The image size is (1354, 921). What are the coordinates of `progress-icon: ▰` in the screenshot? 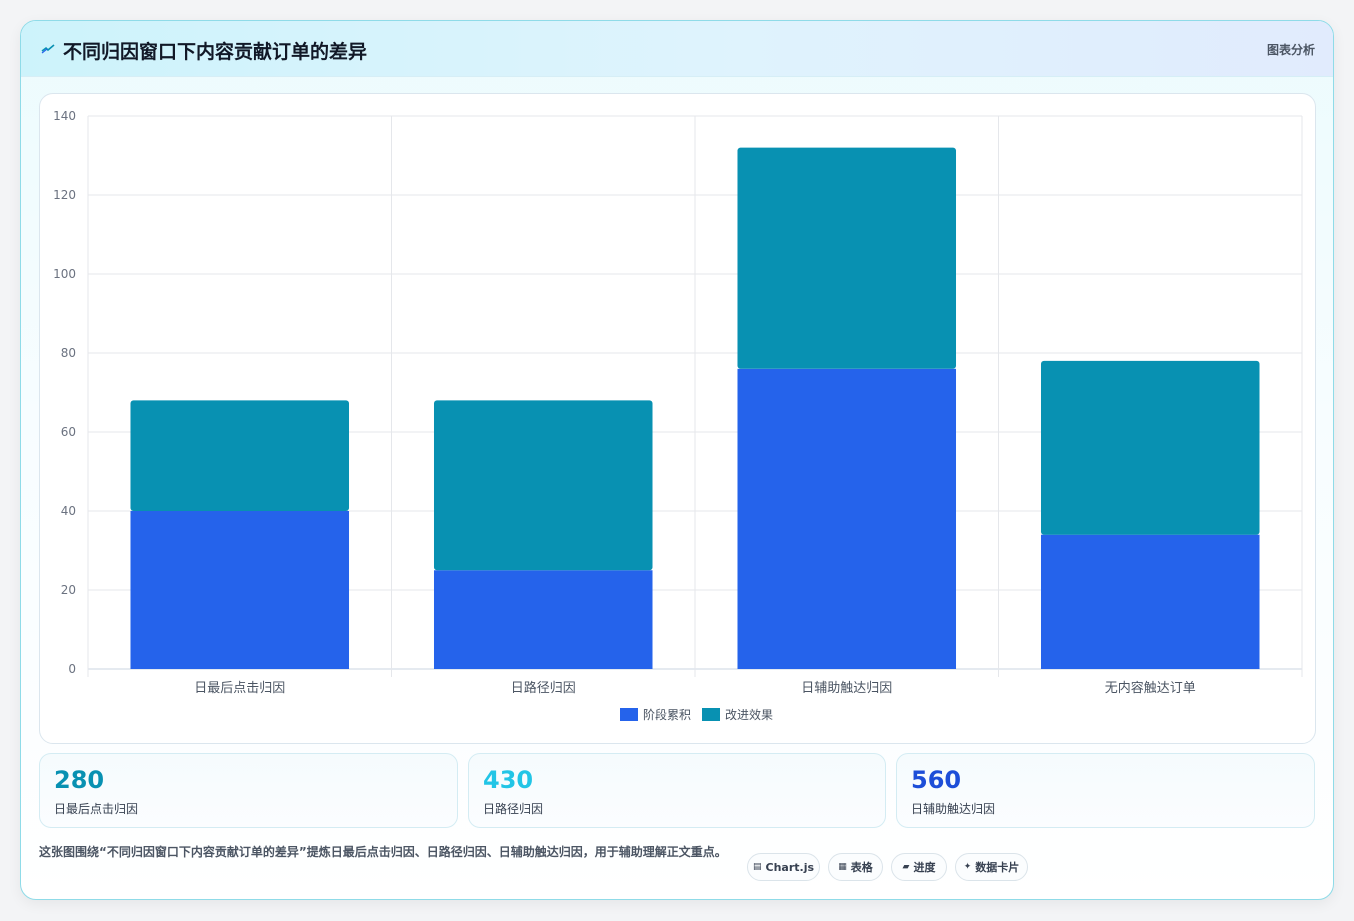 It's located at (906, 867).